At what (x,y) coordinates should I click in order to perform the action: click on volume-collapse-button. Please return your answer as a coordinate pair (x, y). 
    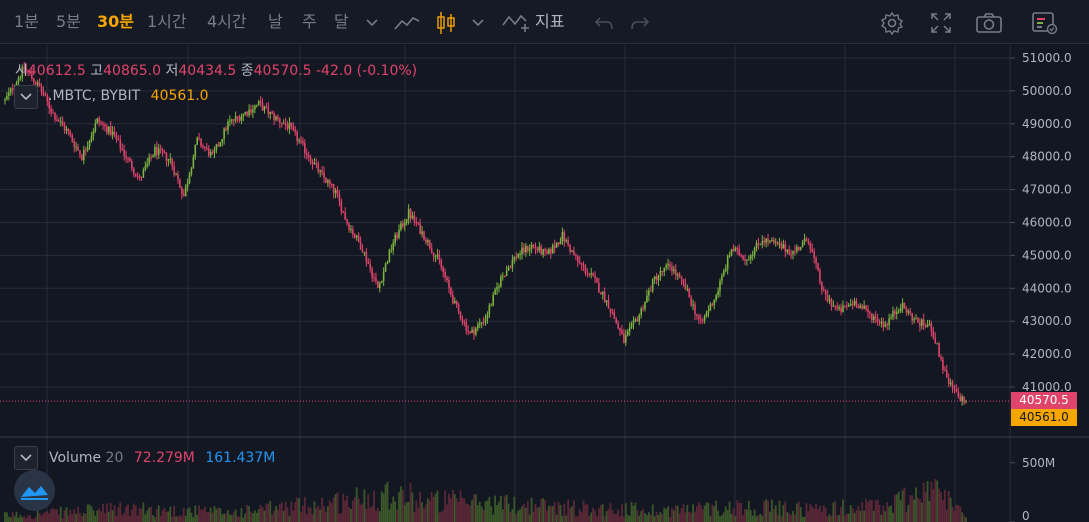
    Looking at the image, I should click on (26, 458).